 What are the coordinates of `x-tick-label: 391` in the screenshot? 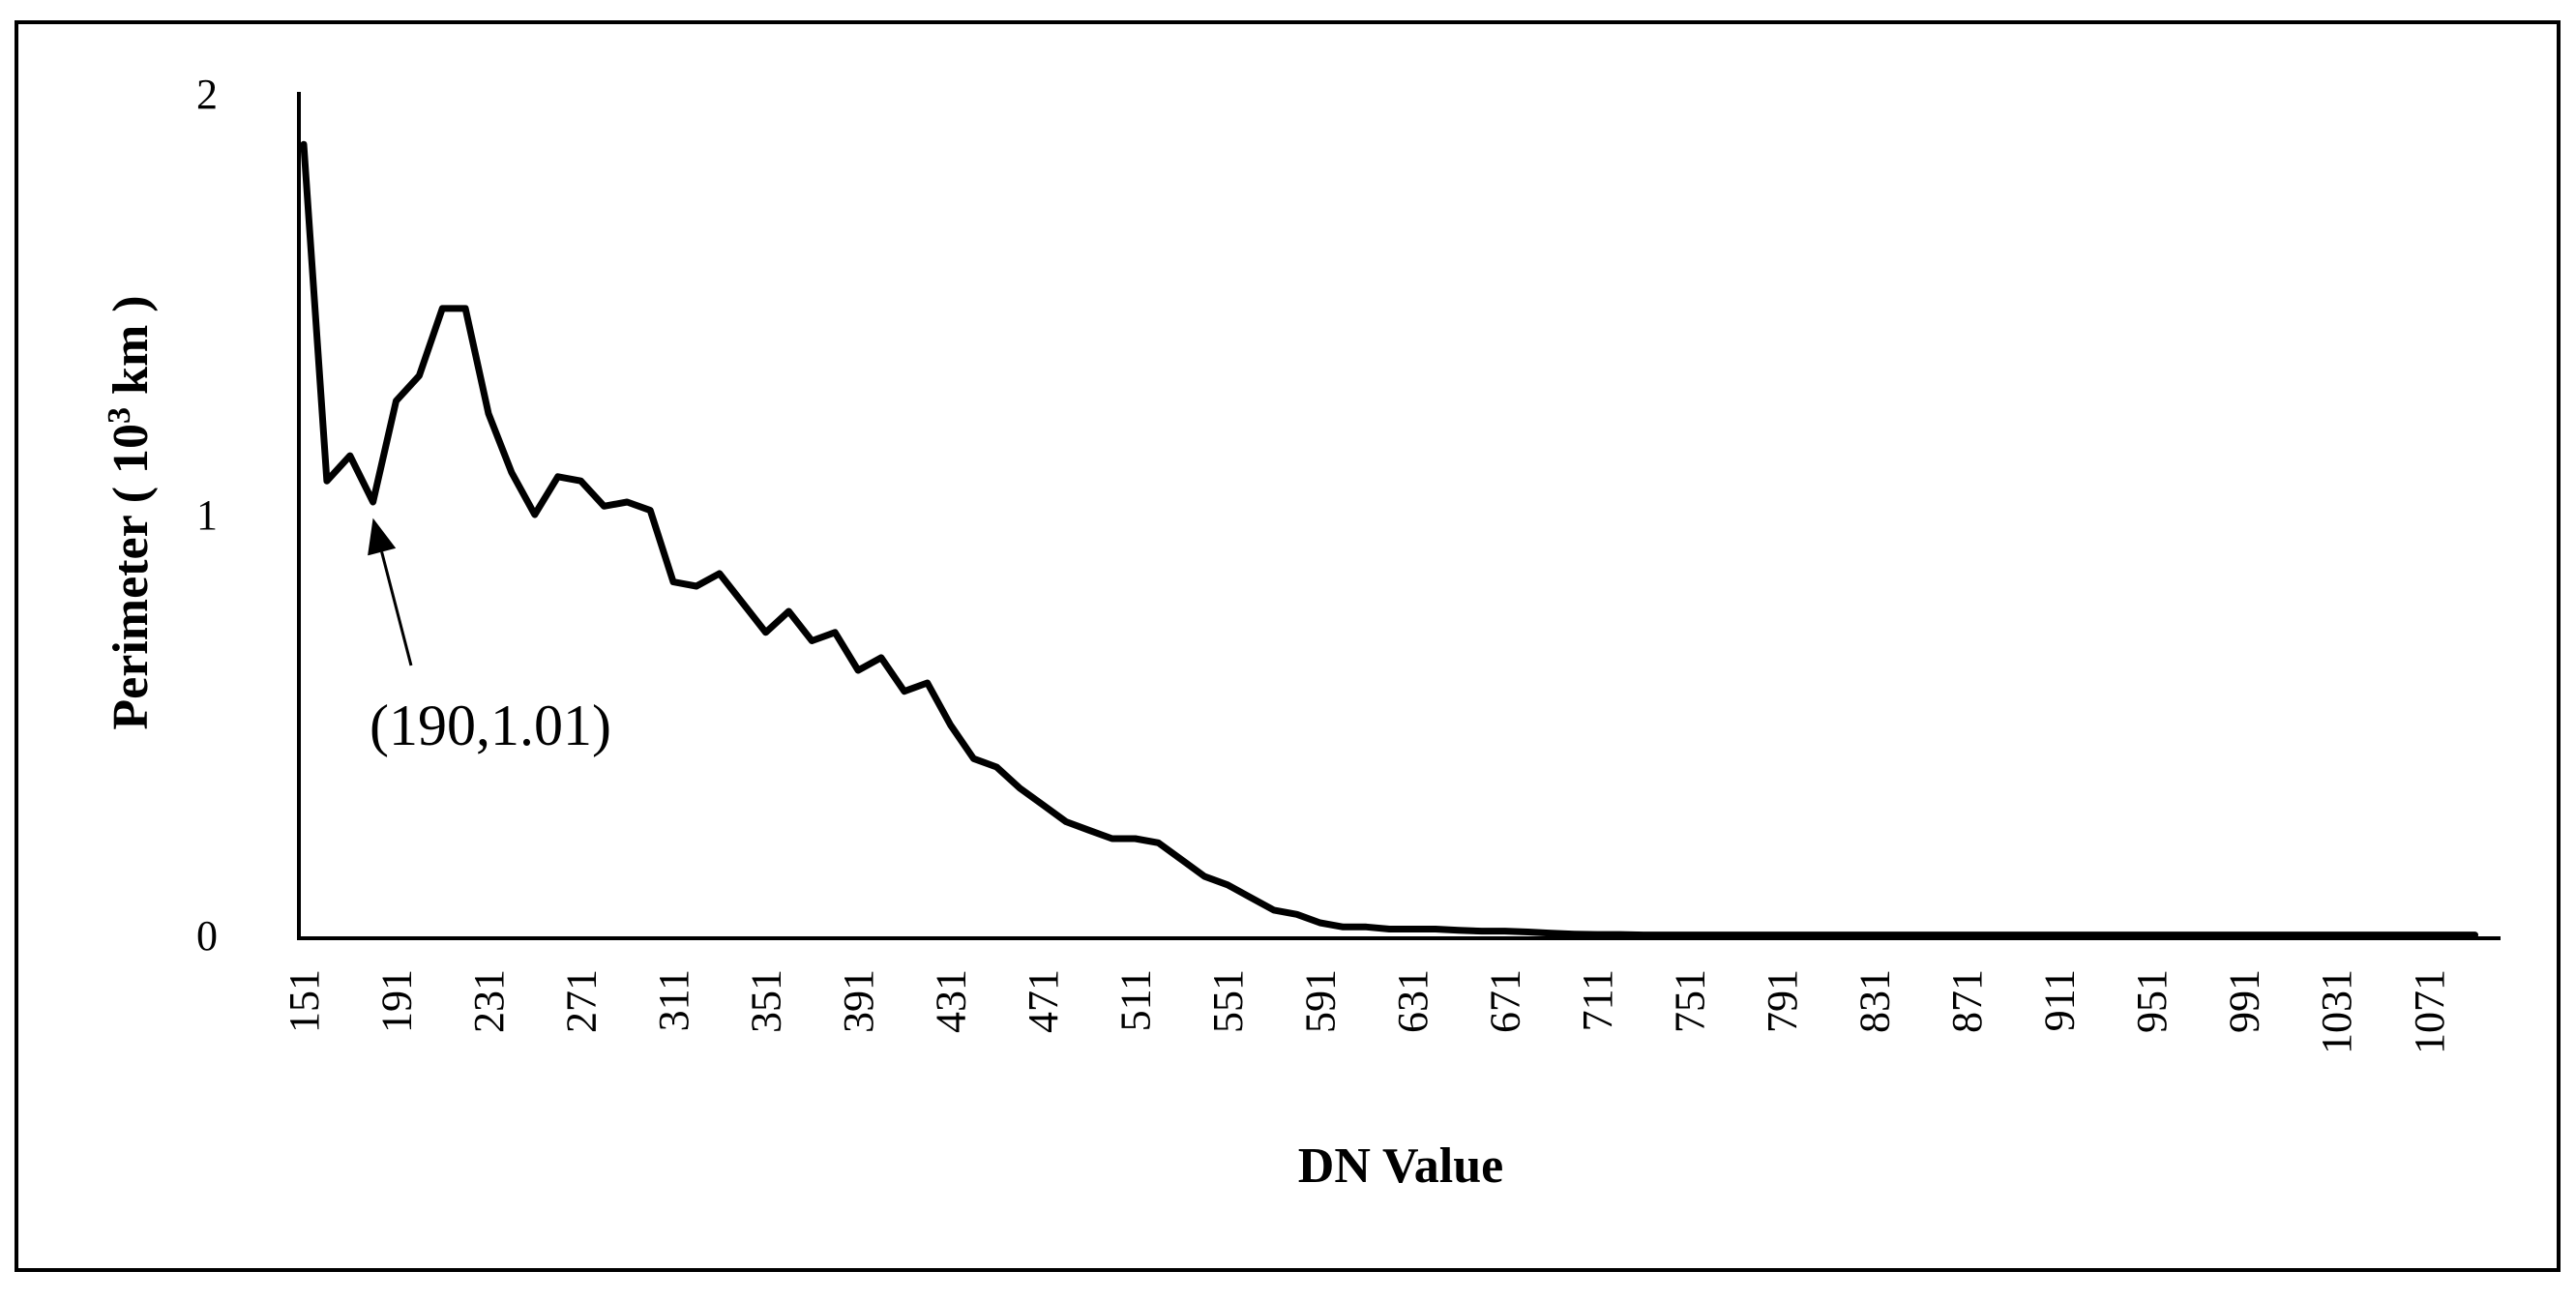 It's located at (858, 1001).